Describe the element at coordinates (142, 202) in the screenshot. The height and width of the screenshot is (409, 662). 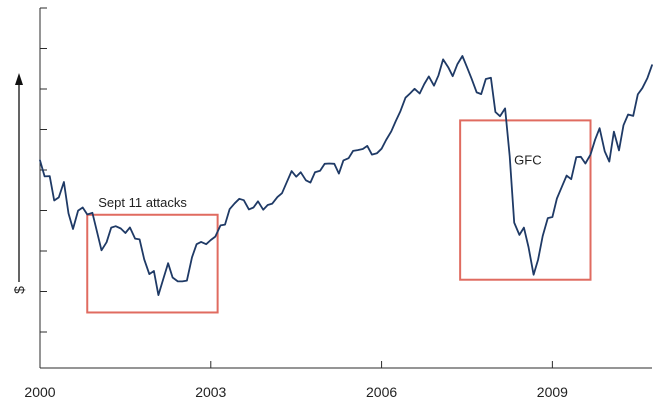
I see `annotation-label: Sept 11 attacks` at that location.